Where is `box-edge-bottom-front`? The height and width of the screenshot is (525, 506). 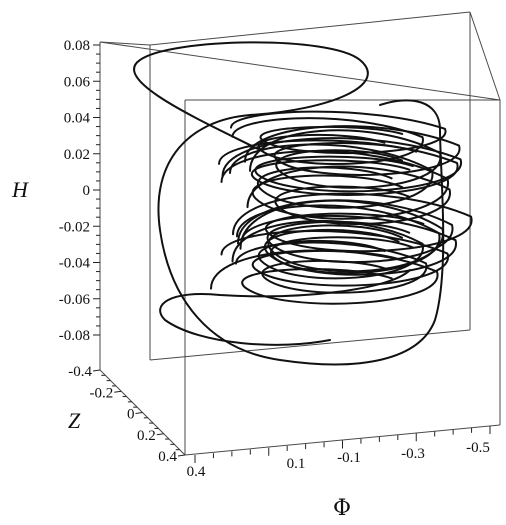
box-edge-bottom-front is located at coordinates (342, 440).